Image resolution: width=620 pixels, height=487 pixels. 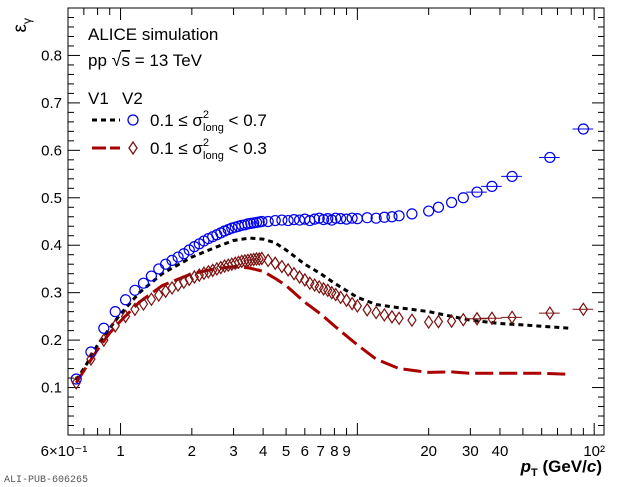 What do you see at coordinates (132, 98) in the screenshot?
I see `legend-header-v2: V2` at bounding box center [132, 98].